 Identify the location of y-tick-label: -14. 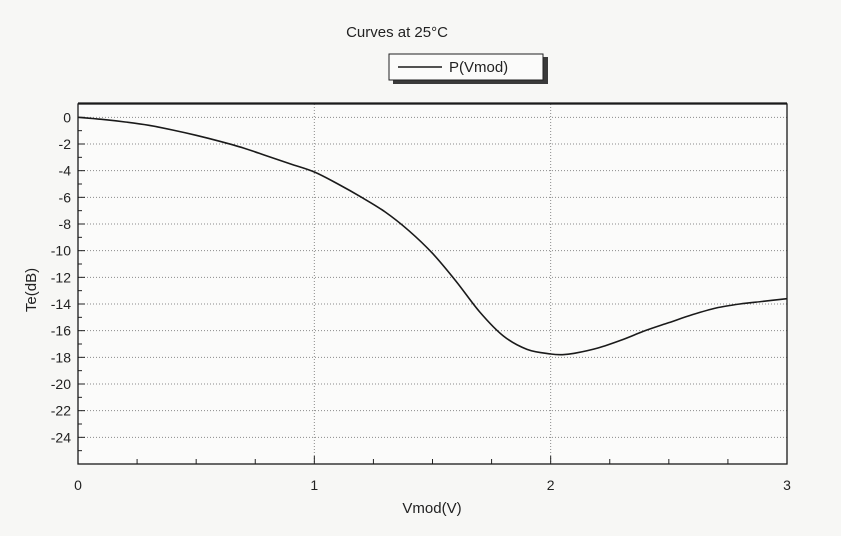
(61, 304).